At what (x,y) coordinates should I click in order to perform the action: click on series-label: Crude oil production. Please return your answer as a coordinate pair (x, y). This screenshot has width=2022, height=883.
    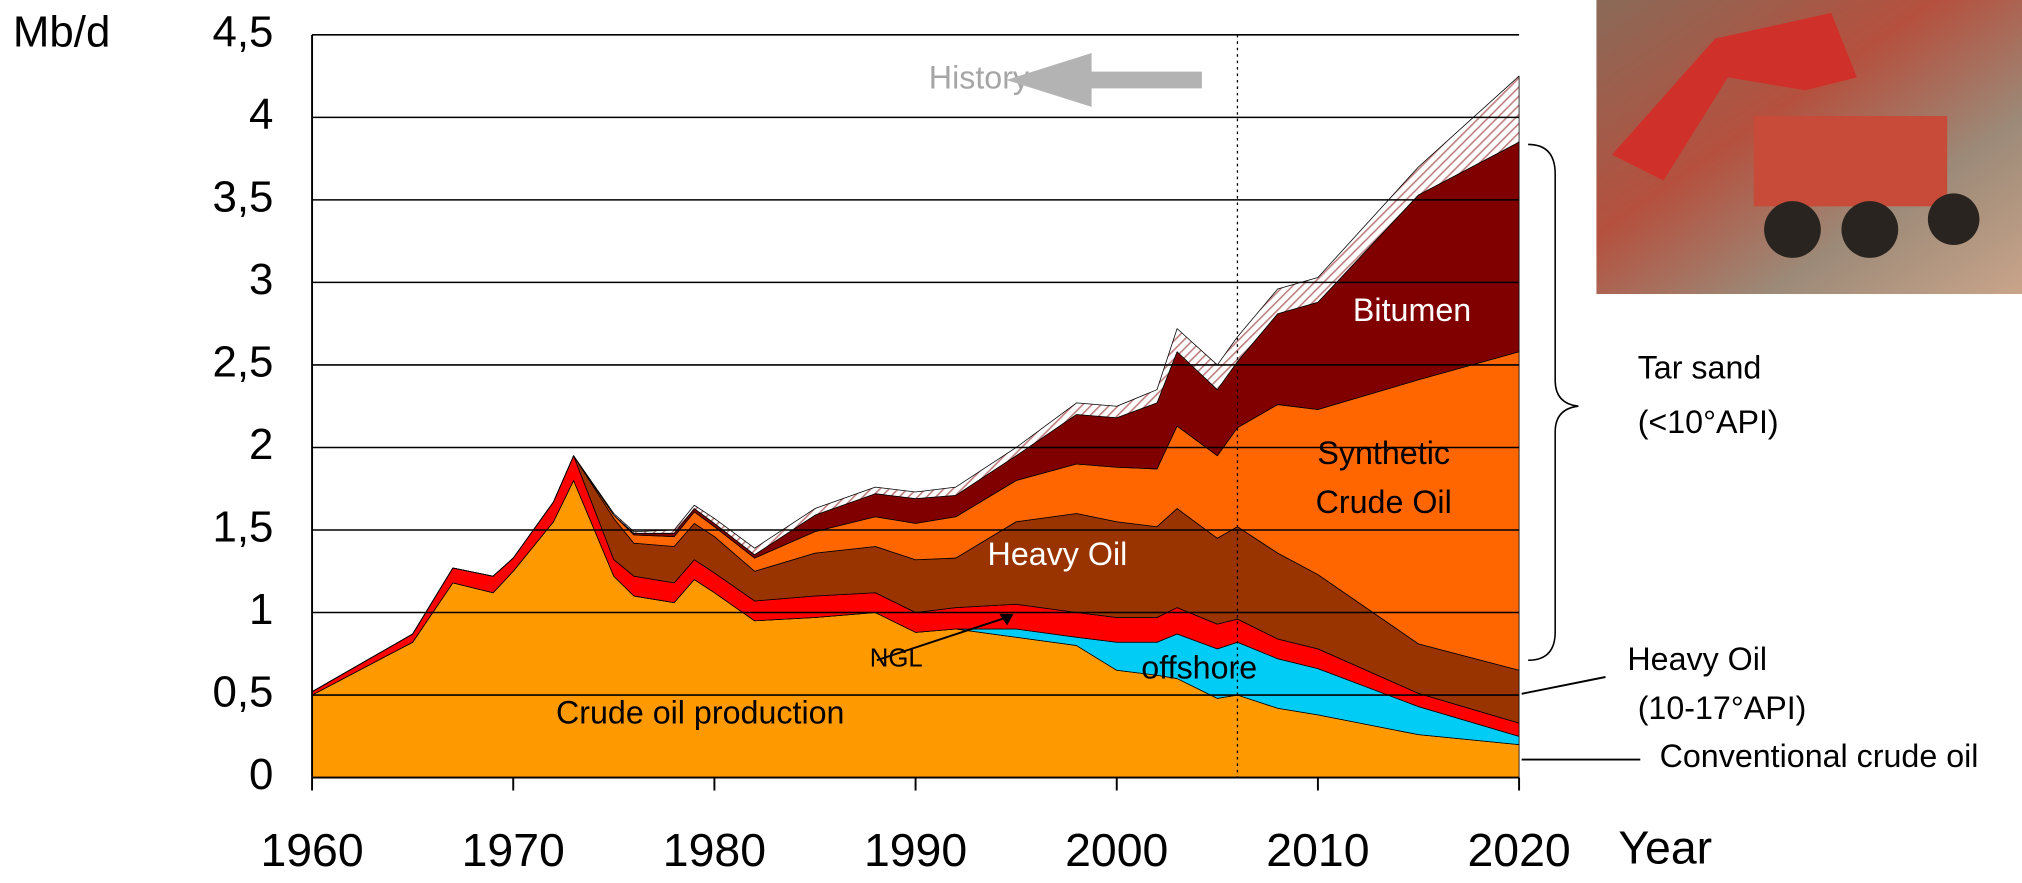
    Looking at the image, I should click on (700, 713).